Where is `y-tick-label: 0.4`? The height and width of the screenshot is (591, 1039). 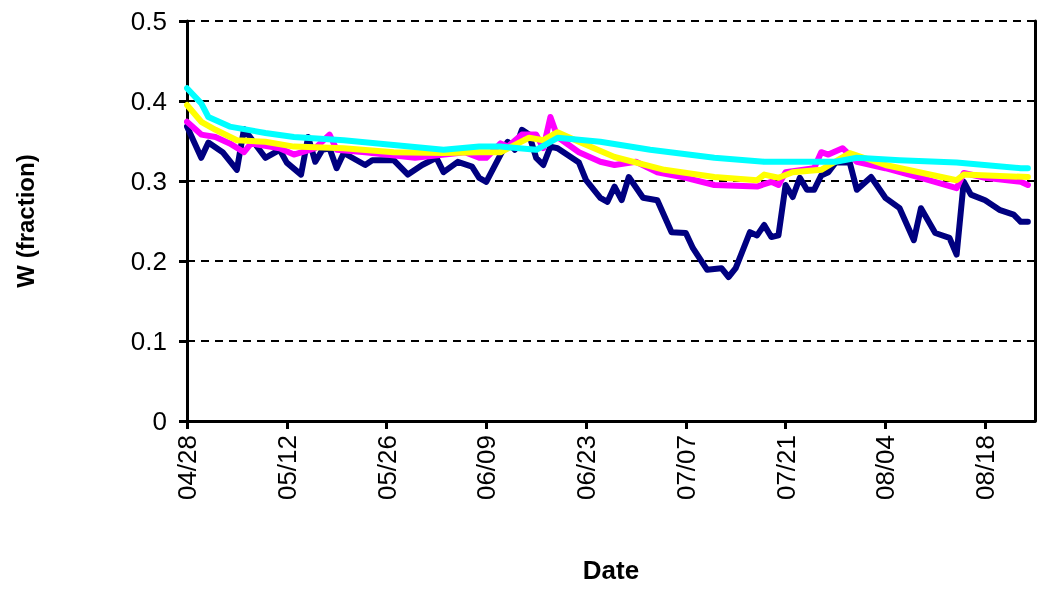 y-tick-label: 0.4 is located at coordinates (148, 101).